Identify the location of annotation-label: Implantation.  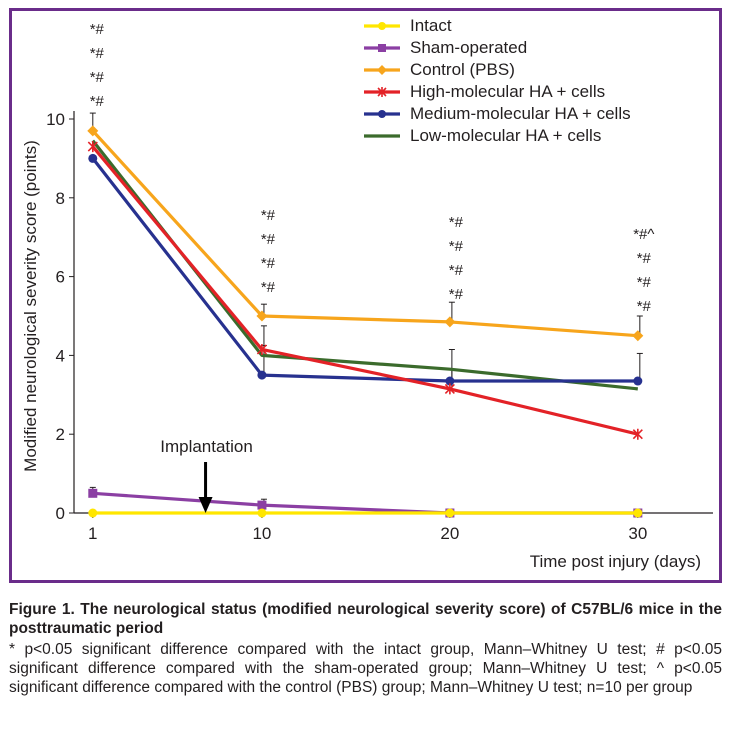
(206, 446).